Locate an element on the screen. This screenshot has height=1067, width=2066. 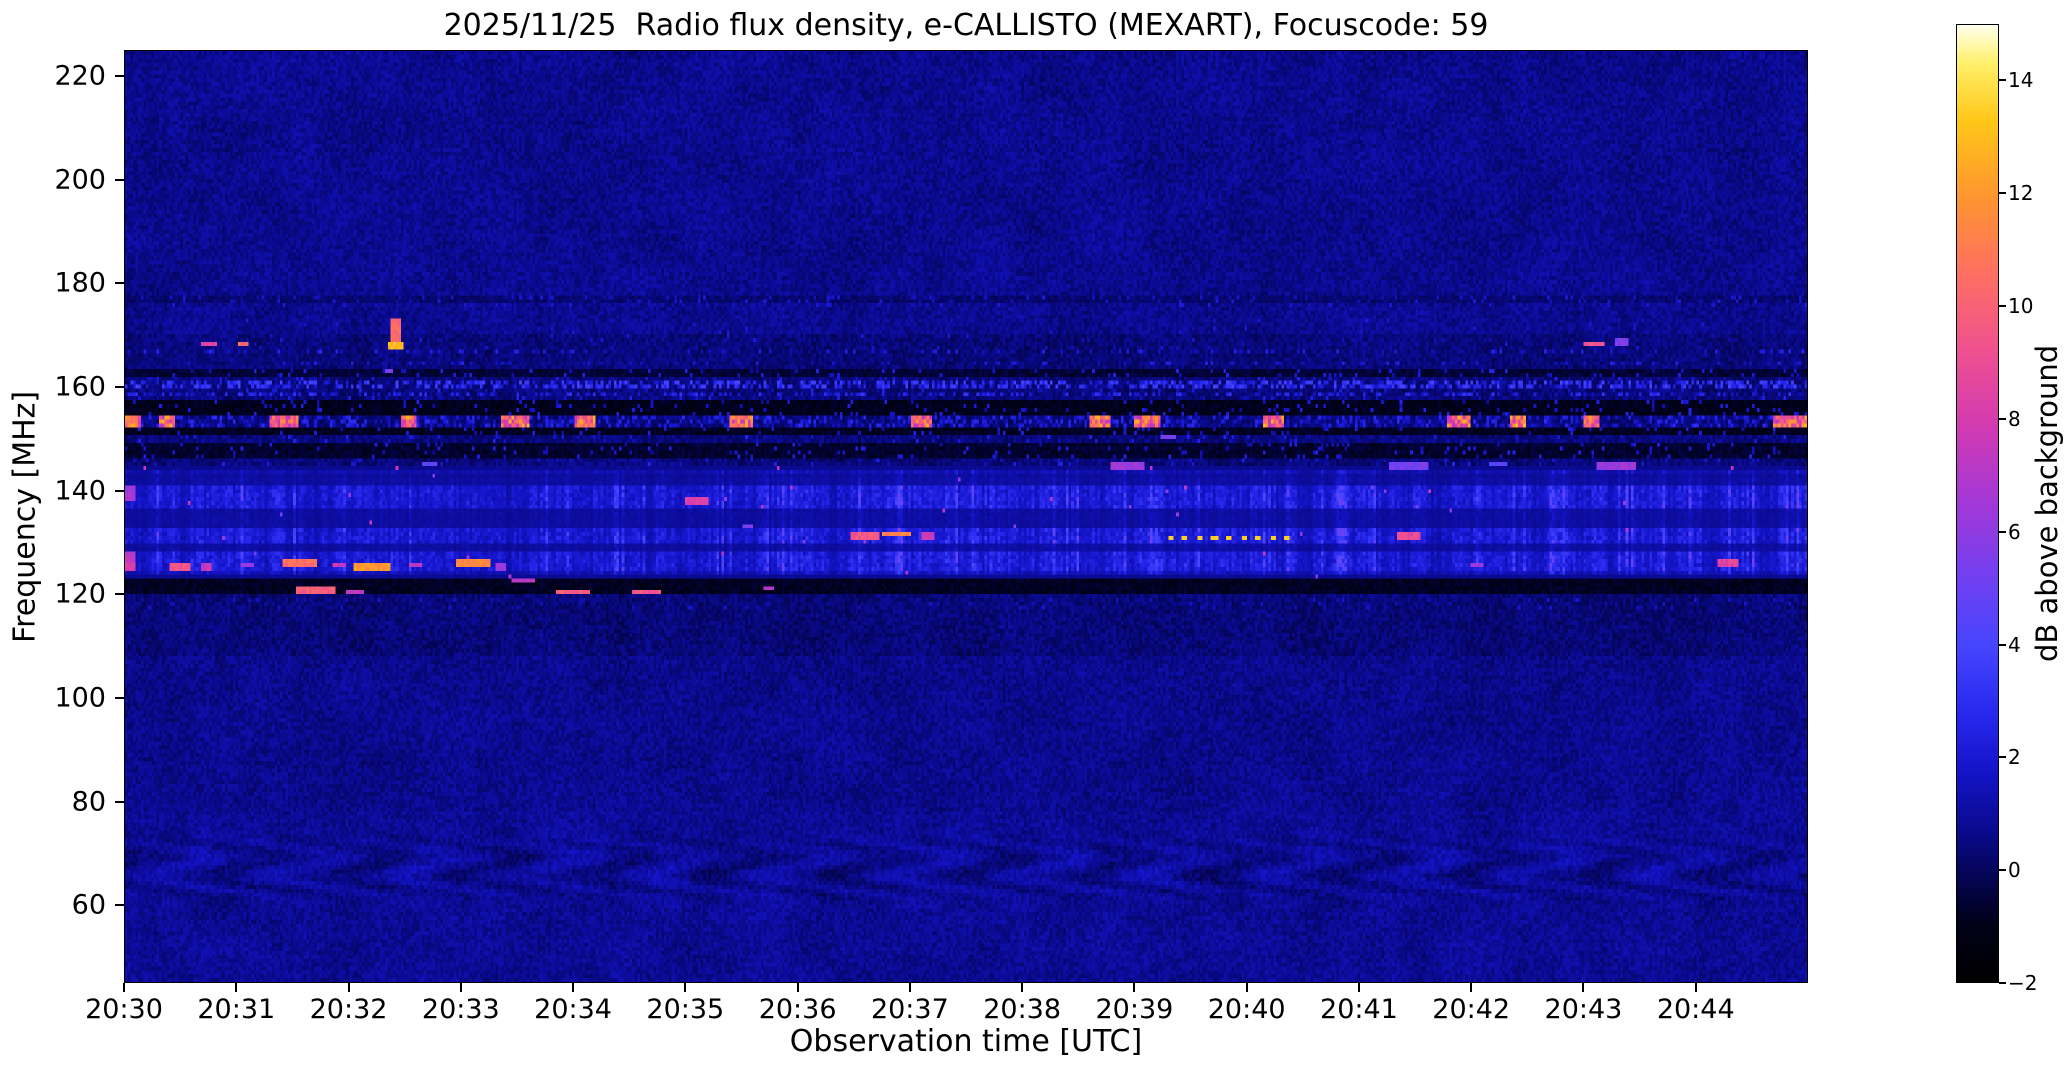
x-tick-label: 20:44 is located at coordinates (1695, 1009).